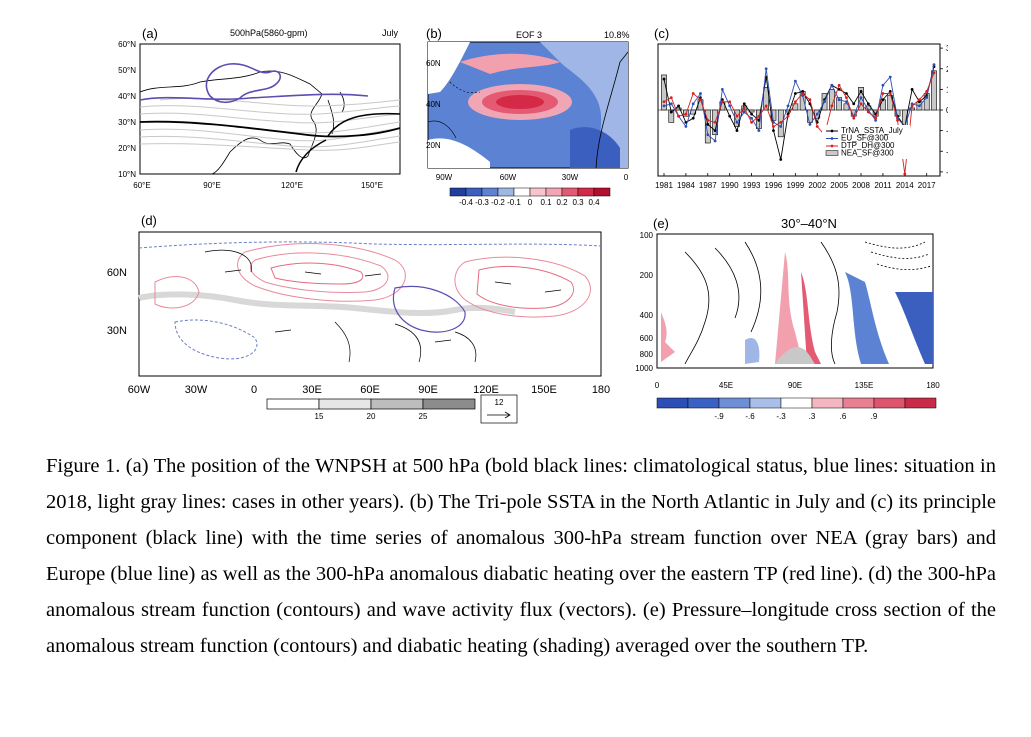 This screenshot has height=737, width=1031. What do you see at coordinates (371, 409) in the screenshot?
I see `panel-d-colorbar: 15 20 25` at bounding box center [371, 409].